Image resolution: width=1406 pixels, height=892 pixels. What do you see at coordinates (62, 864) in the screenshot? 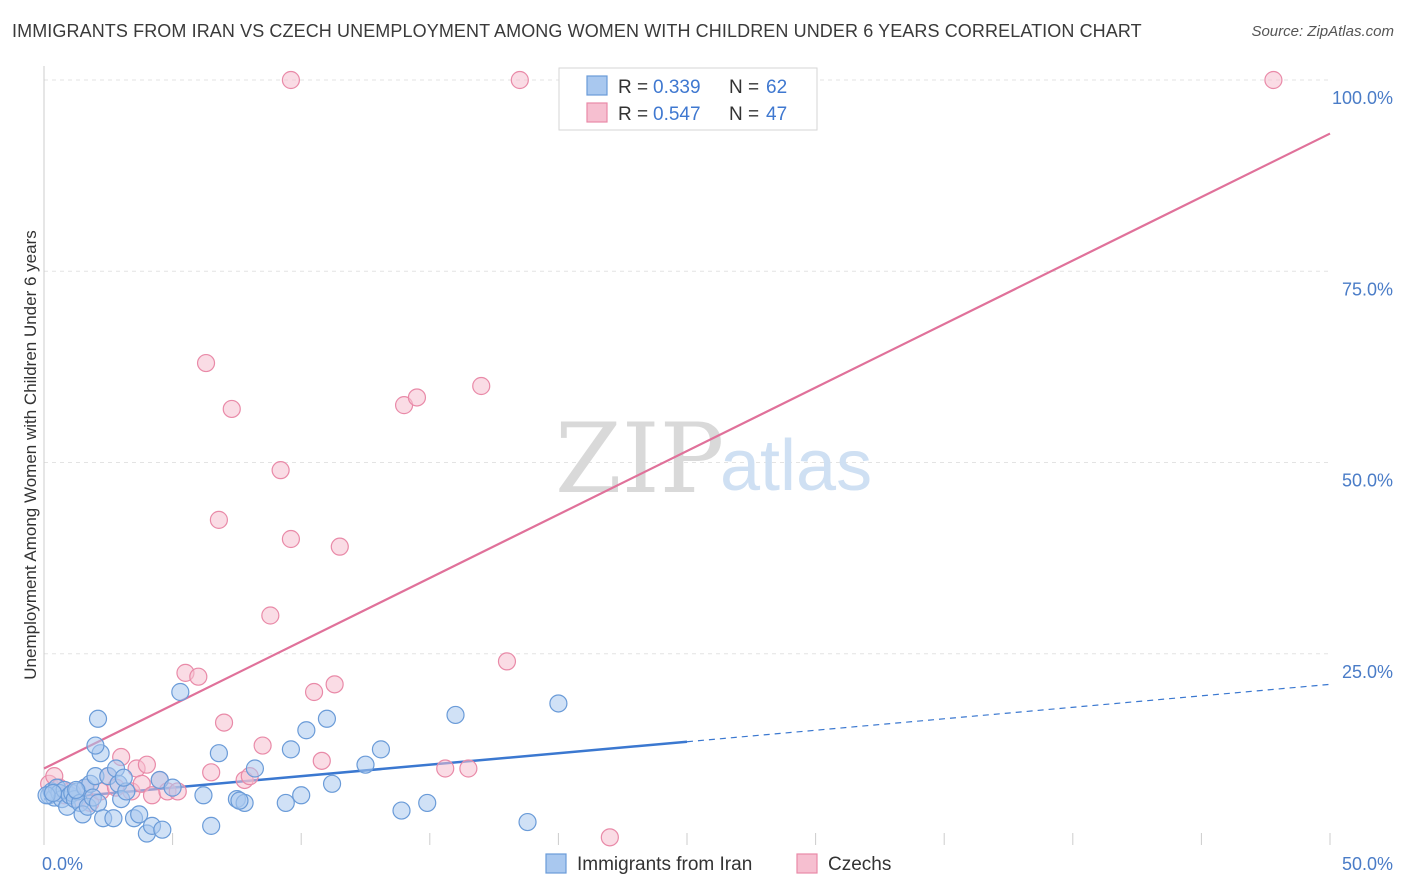
I see `x-tick-label-0: 0.0%` at bounding box center [62, 864].